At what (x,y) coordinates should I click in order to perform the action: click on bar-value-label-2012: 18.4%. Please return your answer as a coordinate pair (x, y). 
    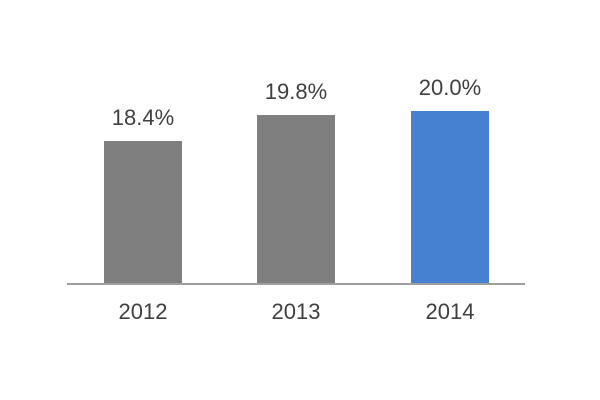
    Looking at the image, I should click on (143, 117).